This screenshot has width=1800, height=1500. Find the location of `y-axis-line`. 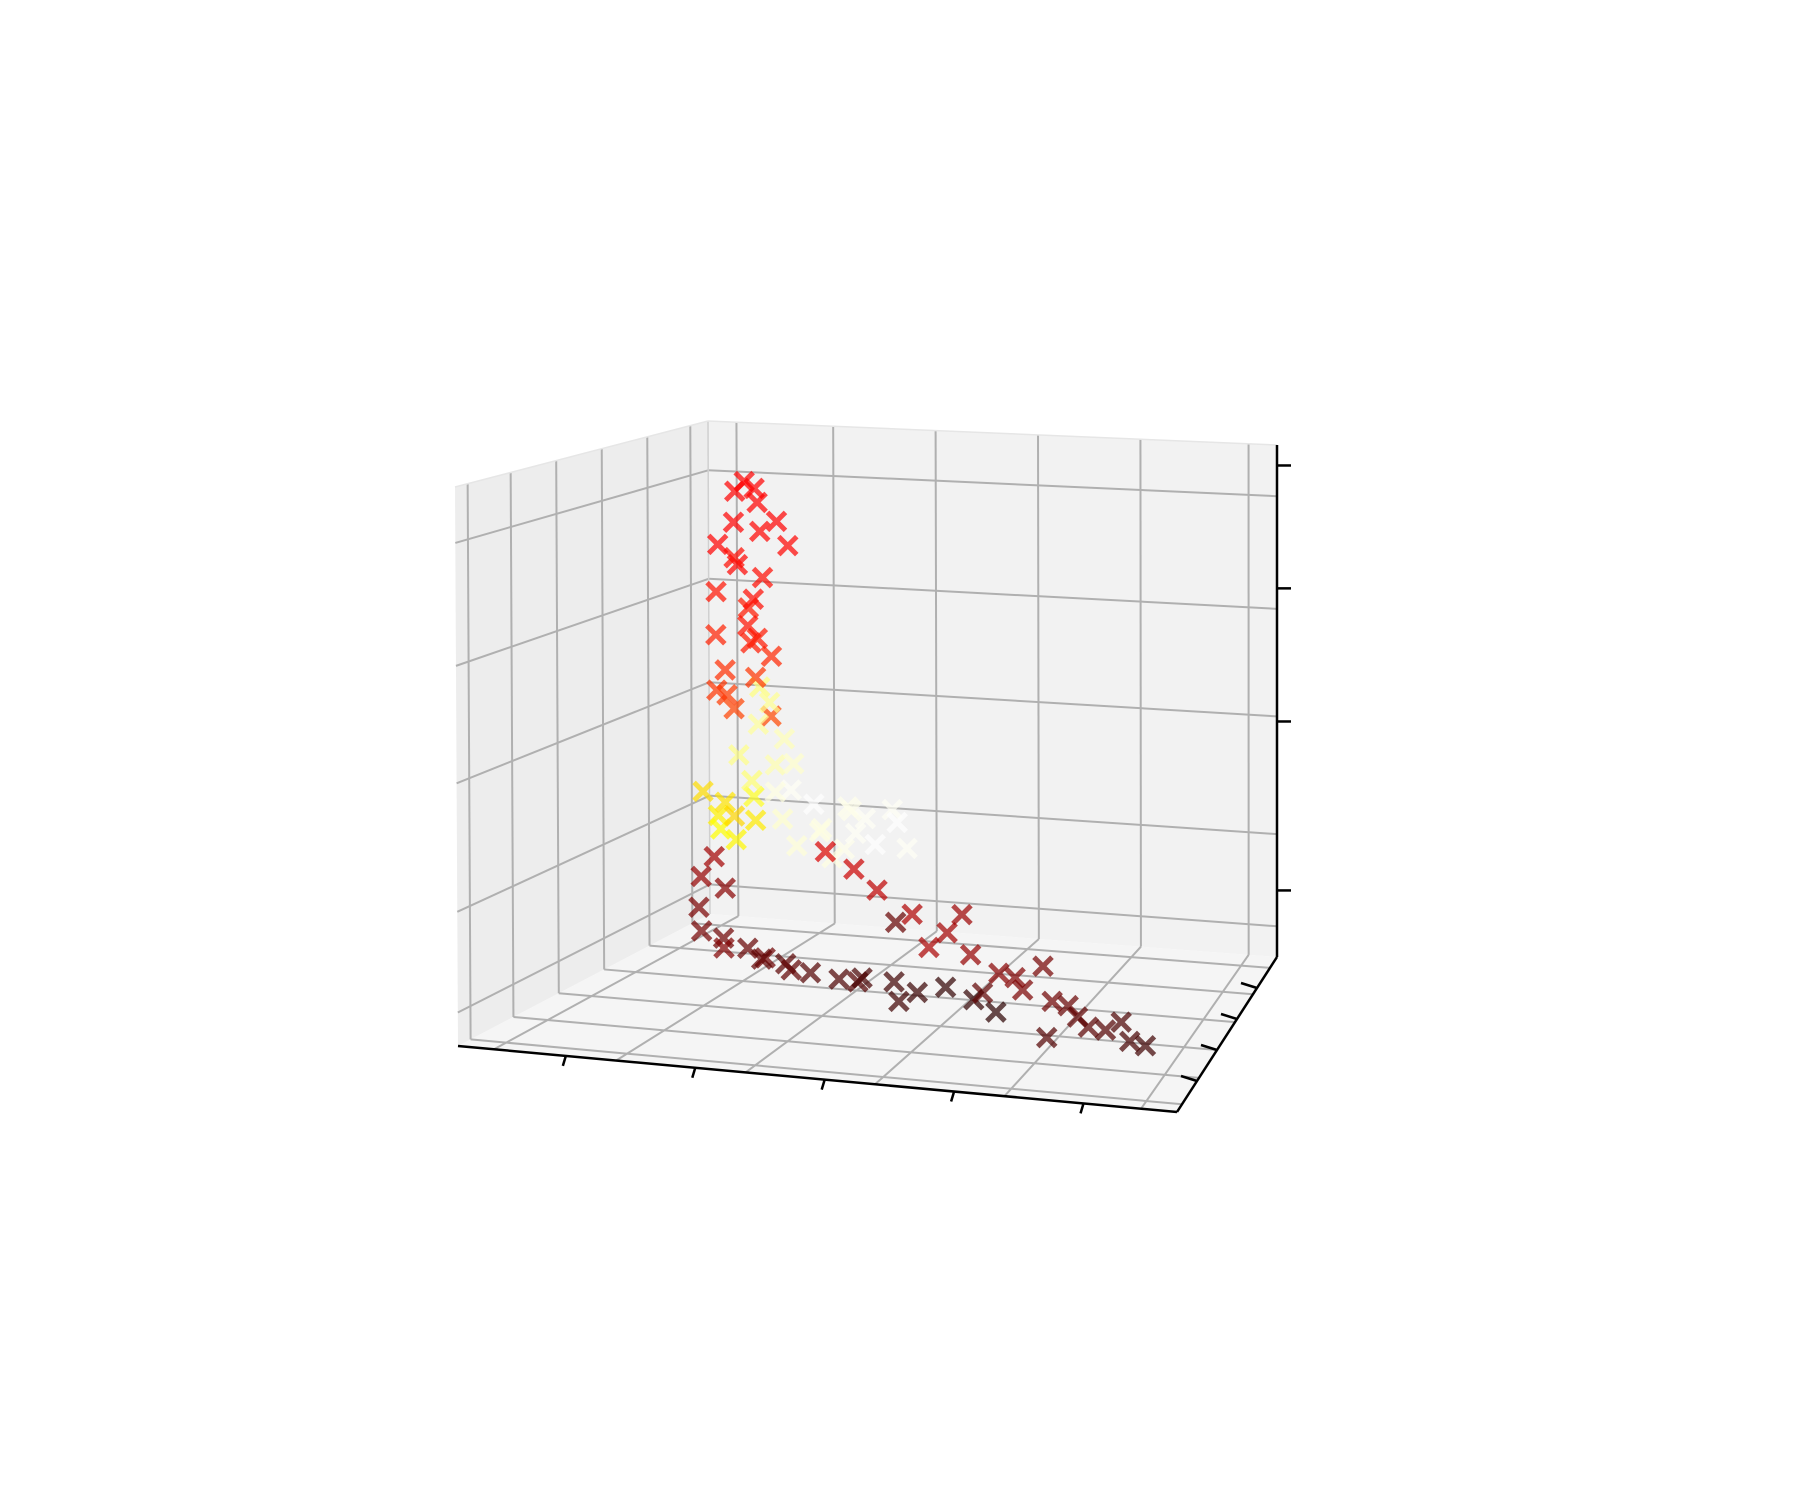

y-axis-line is located at coordinates (1227, 1034).